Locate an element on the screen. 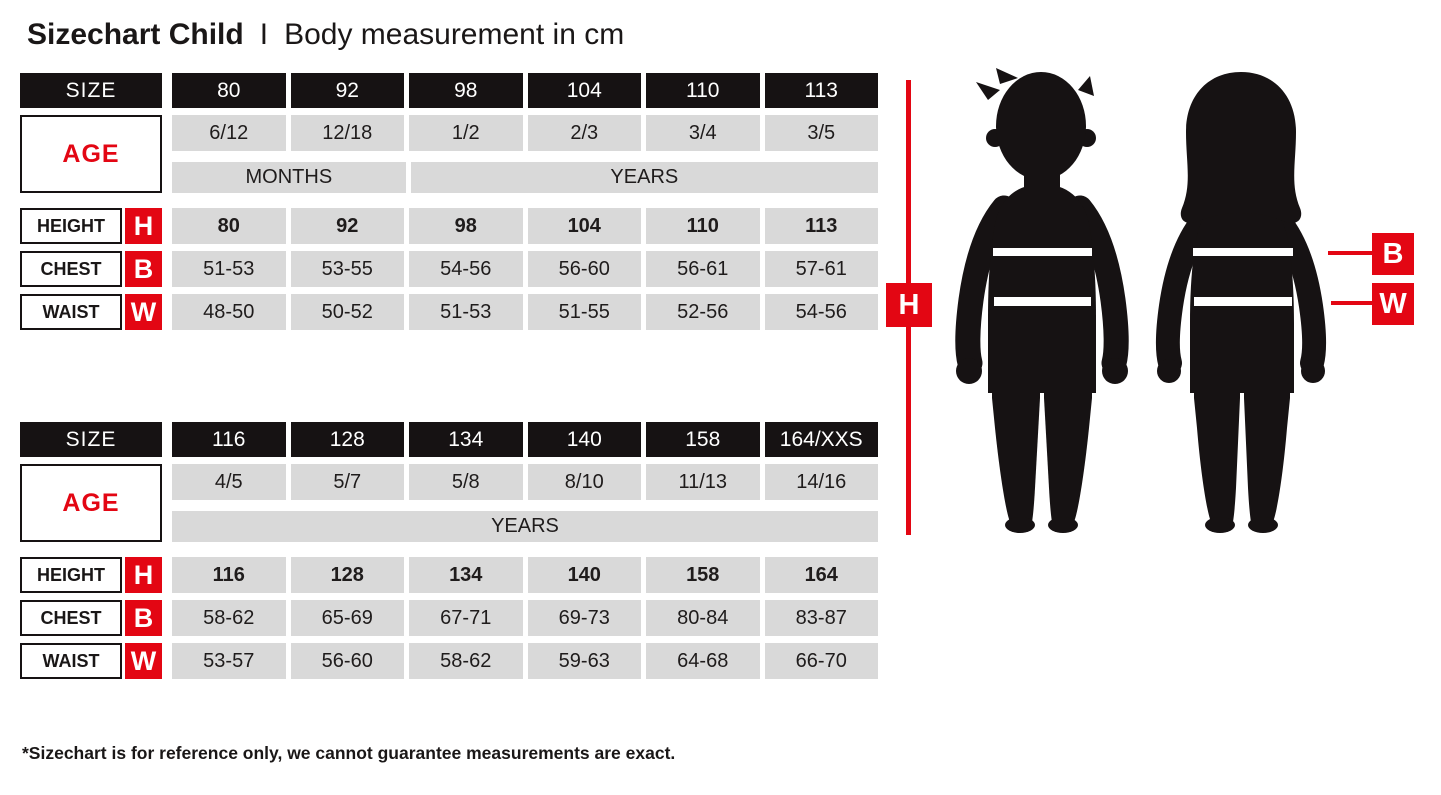  age-cell: 5/7 is located at coordinates (347, 482).